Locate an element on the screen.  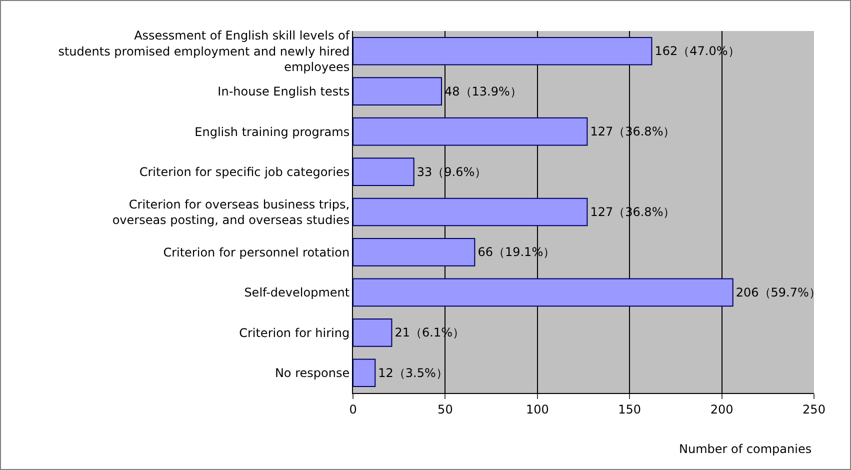
data-label: 48（13.9%） is located at coordinates (483, 91).